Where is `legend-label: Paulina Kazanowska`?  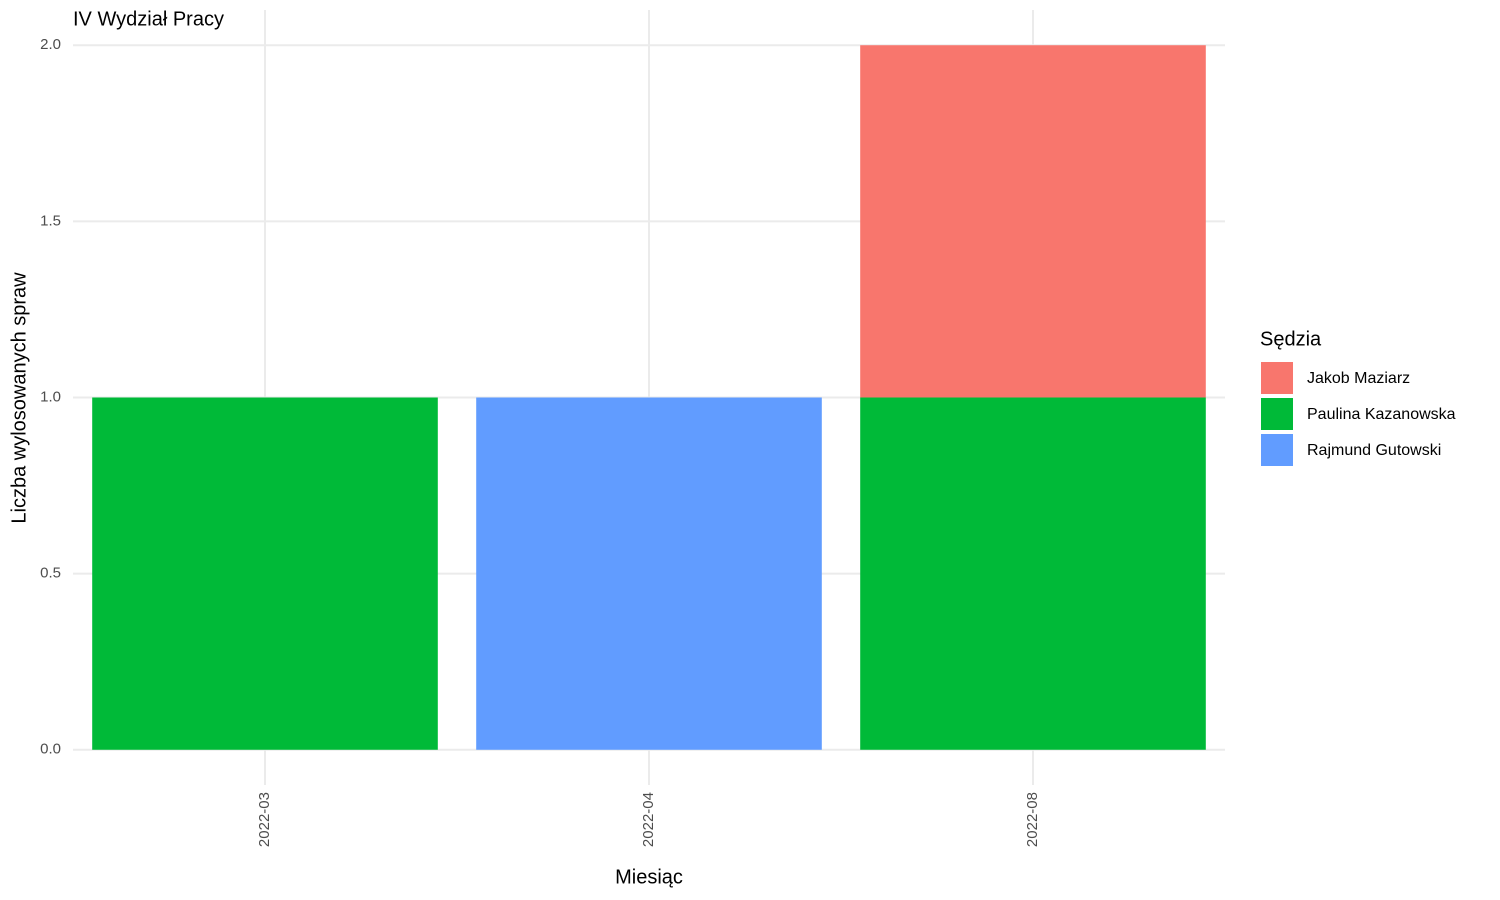
legend-label: Paulina Kazanowska is located at coordinates (1381, 414).